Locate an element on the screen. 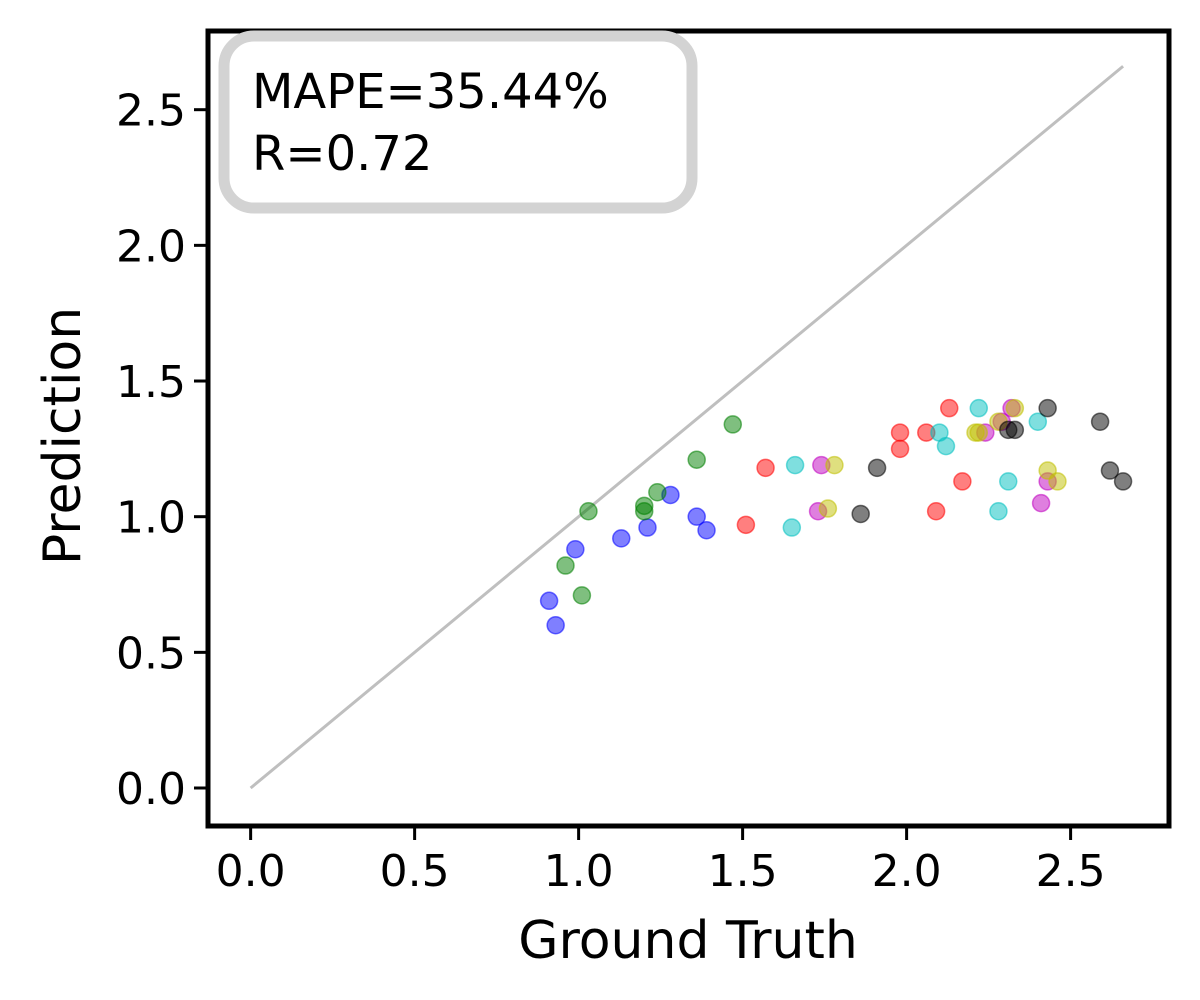 The height and width of the screenshot is (1000, 1200). x-tick-label: 1.5 is located at coordinates (743, 871).